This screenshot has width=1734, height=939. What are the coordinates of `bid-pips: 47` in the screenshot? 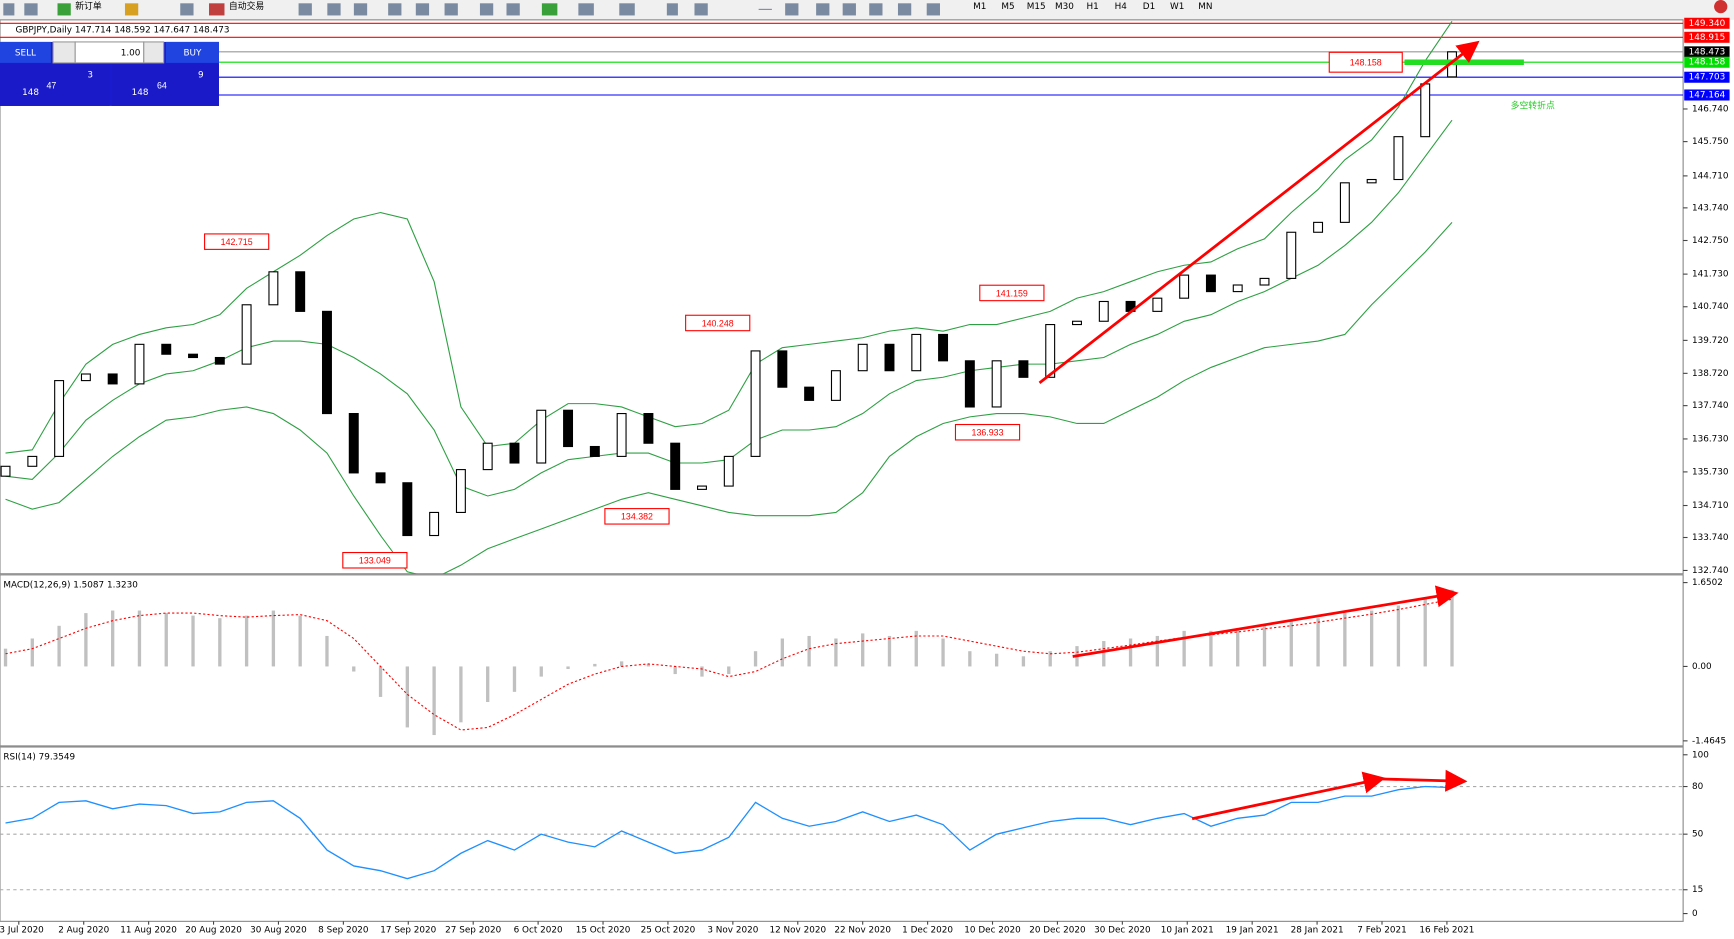 It's located at (51, 85).